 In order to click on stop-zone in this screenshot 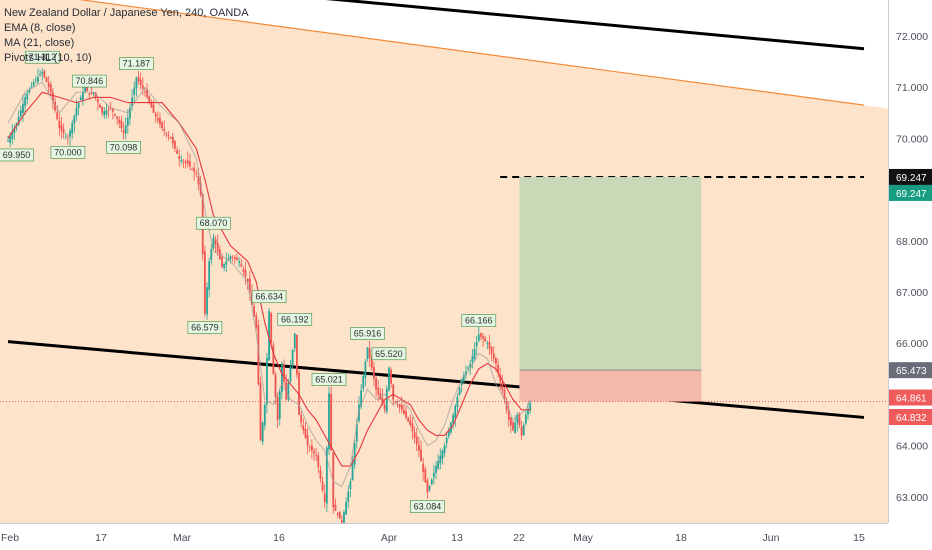, I will do `click(610, 386)`.